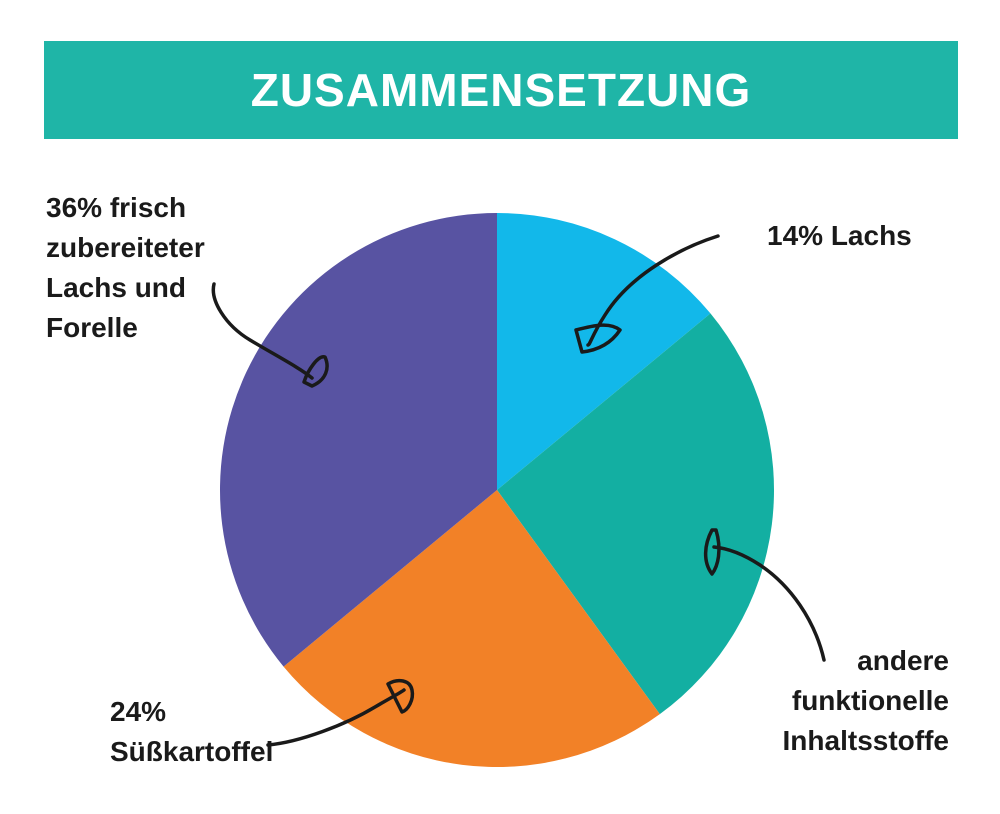 The width and height of the screenshot is (1000, 814). Describe the element at coordinates (125, 268) in the screenshot. I see `slice-label-frisch: 36% frisch zubereiteter Lachs und Forelle` at that location.